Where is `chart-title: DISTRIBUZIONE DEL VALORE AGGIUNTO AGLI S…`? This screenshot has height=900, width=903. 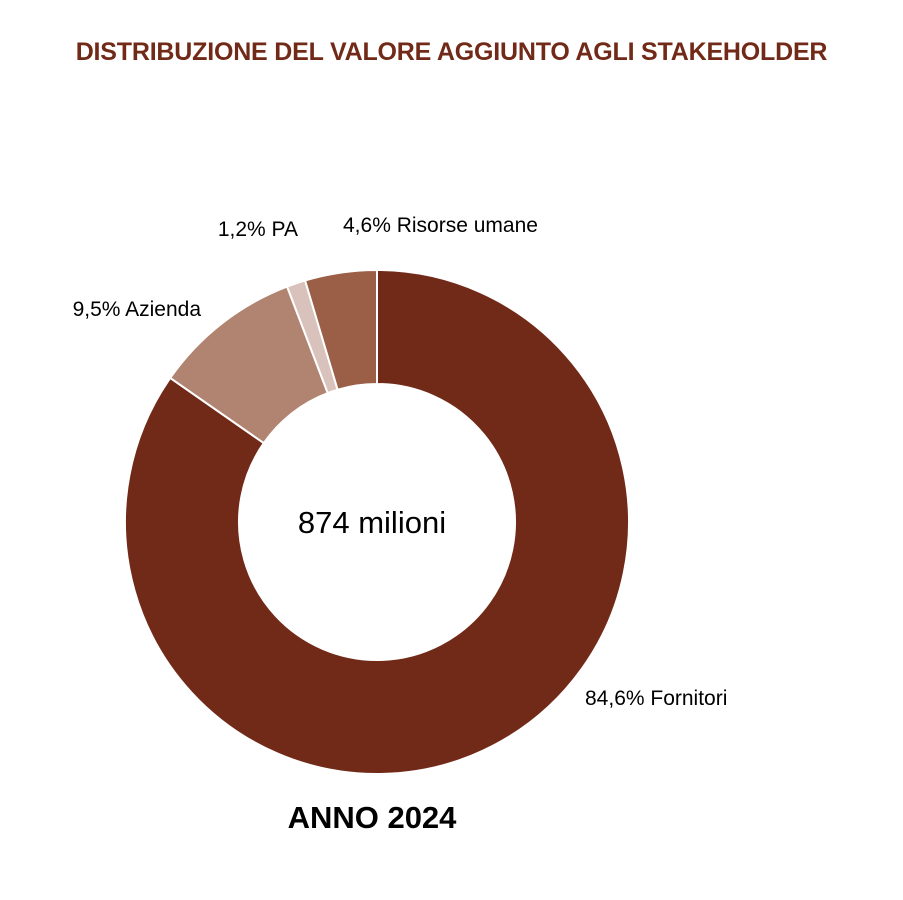 chart-title: DISTRIBUZIONE DEL VALORE AGGIUNTO AGLI S… is located at coordinates (451, 52).